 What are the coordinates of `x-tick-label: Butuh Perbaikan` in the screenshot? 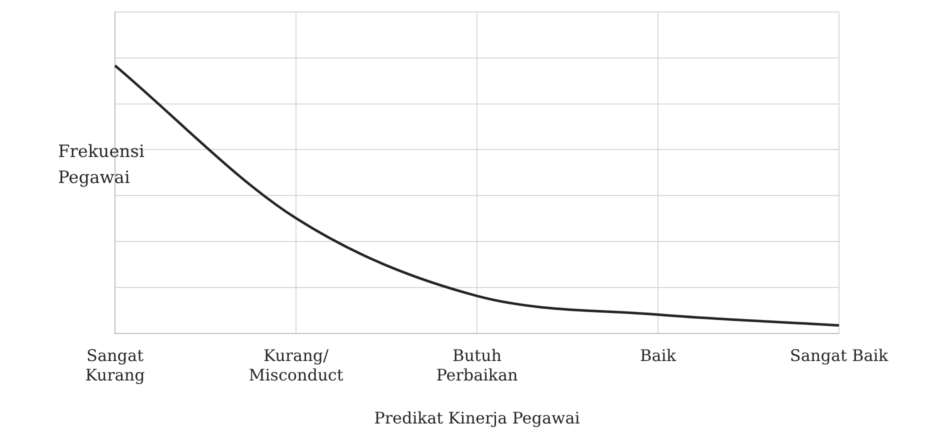 It's located at (477, 365).